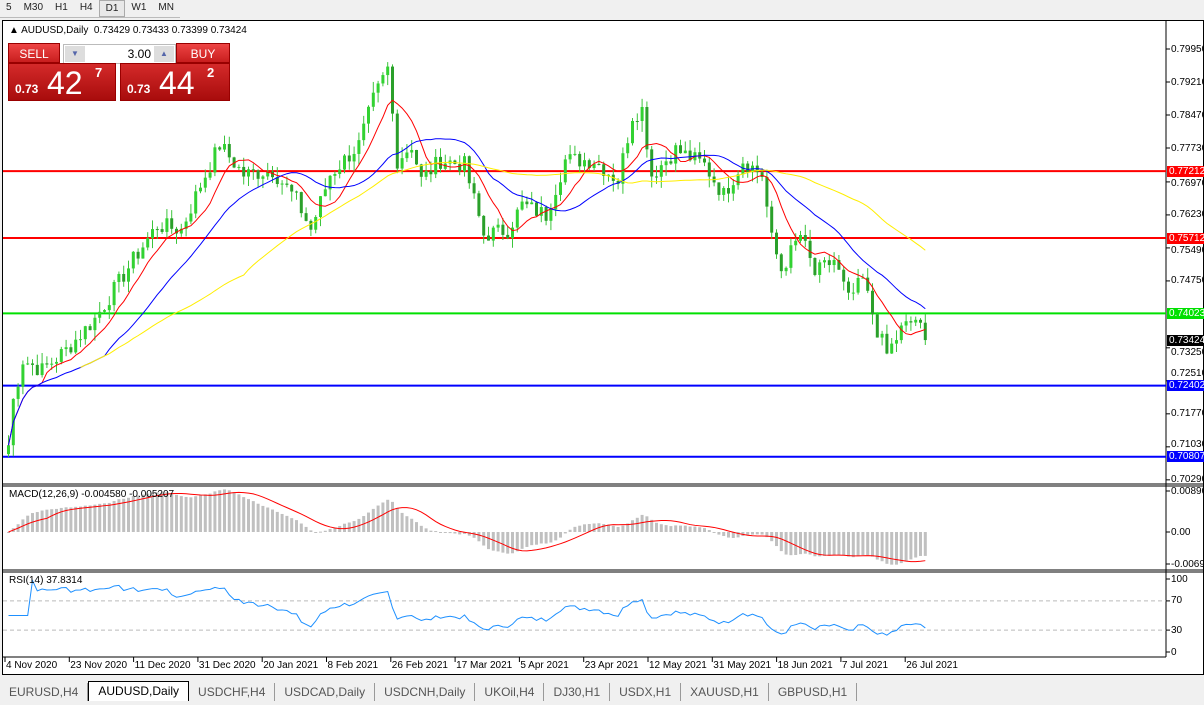  I want to click on timeframe-toolbar: 5 M30 H1 H4 D1 W1 MN, so click(90, 9).